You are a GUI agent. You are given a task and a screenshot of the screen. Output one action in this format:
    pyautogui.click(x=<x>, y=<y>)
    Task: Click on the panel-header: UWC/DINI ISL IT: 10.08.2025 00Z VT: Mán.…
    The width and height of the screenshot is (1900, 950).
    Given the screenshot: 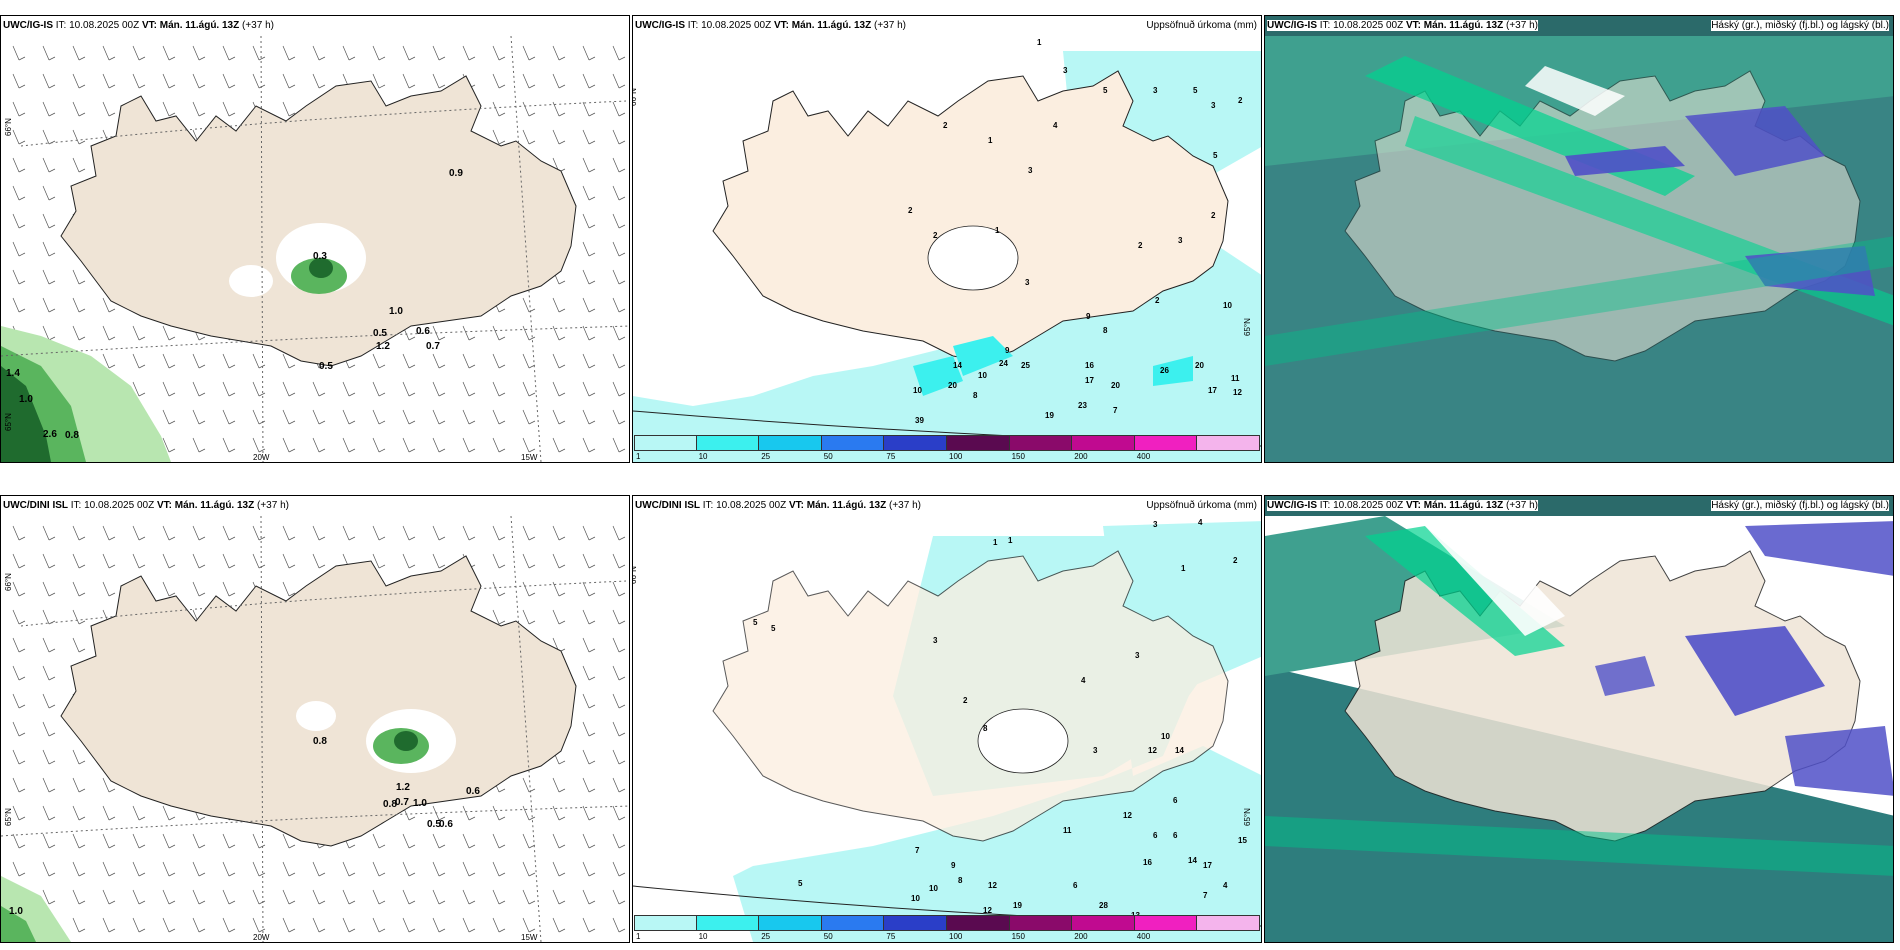 What is the action you would take?
    pyautogui.click(x=146, y=505)
    